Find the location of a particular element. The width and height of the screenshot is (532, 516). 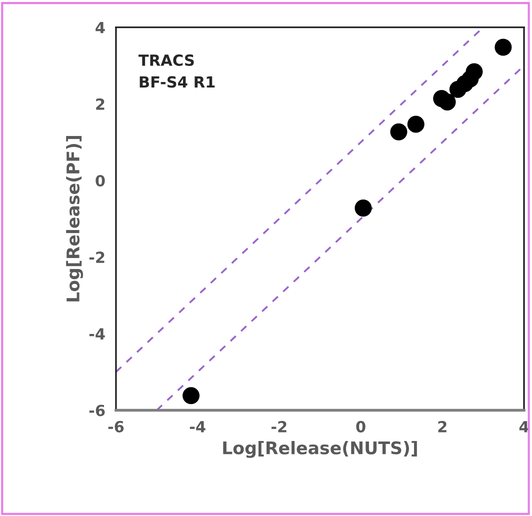

y-tick-label: -6 is located at coordinates (97, 410).